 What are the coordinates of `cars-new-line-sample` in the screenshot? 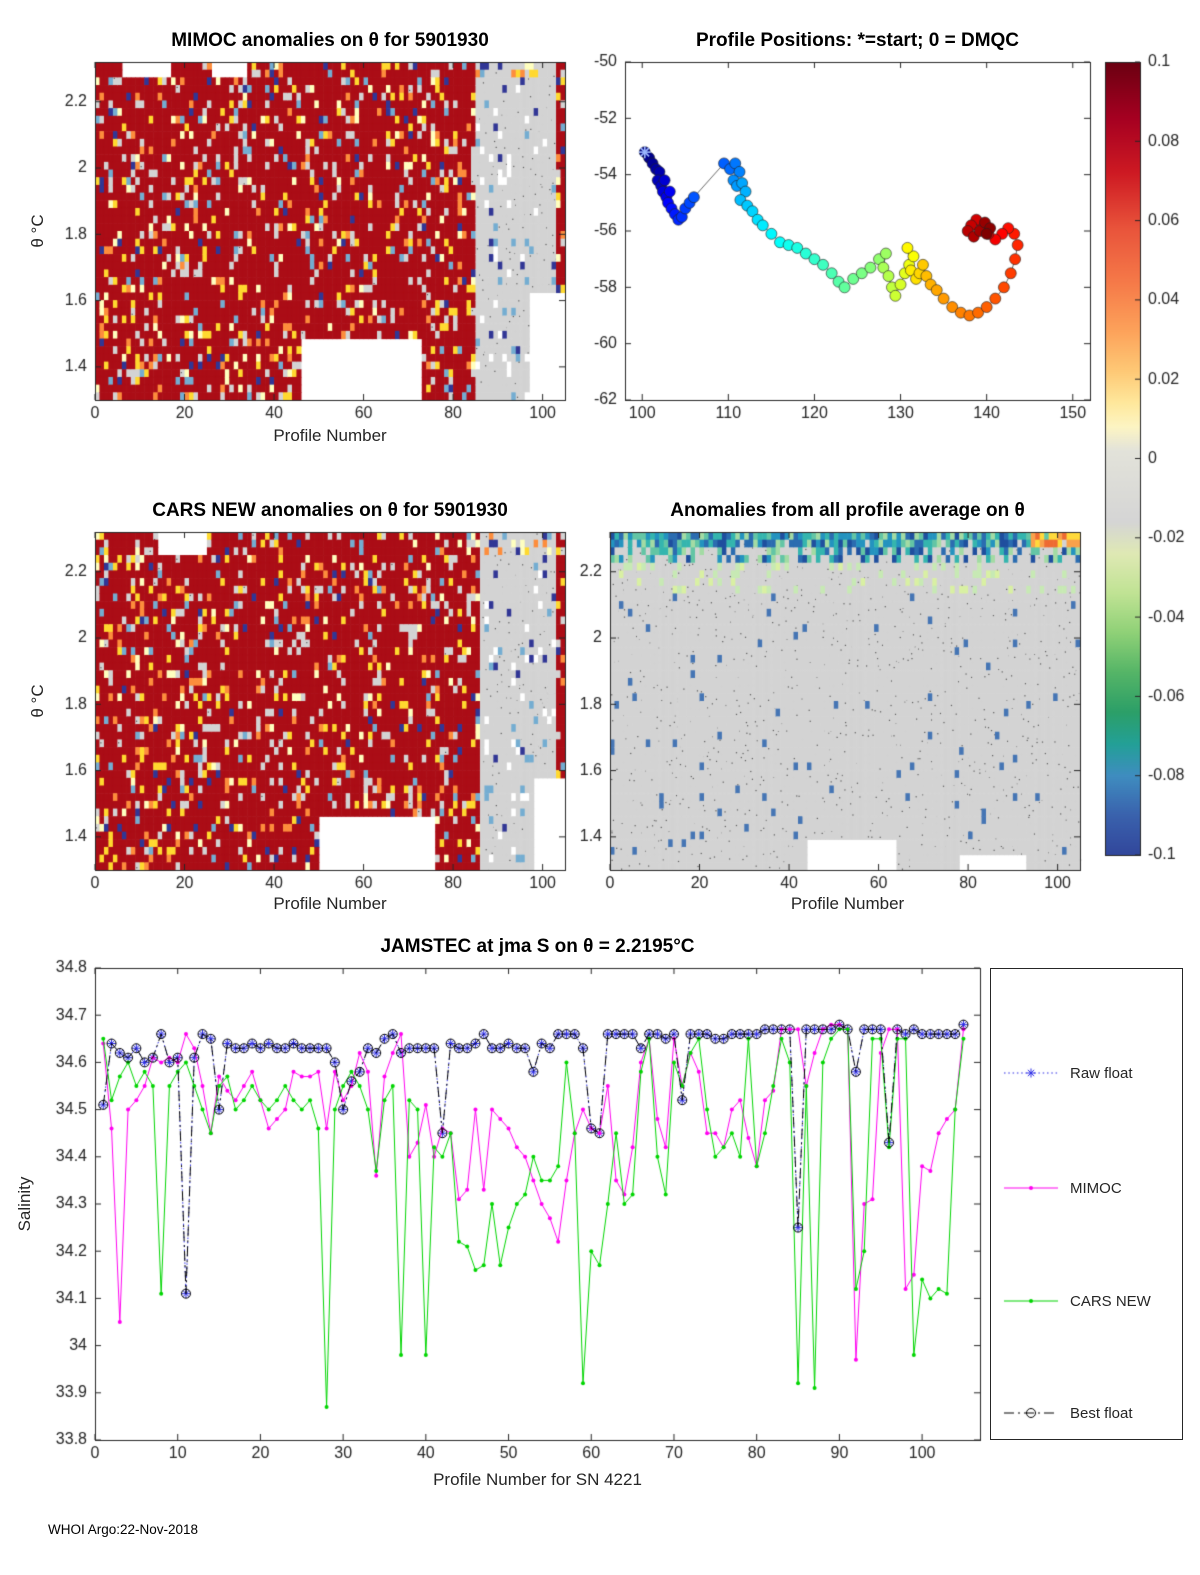 It's located at (1031, 1301).